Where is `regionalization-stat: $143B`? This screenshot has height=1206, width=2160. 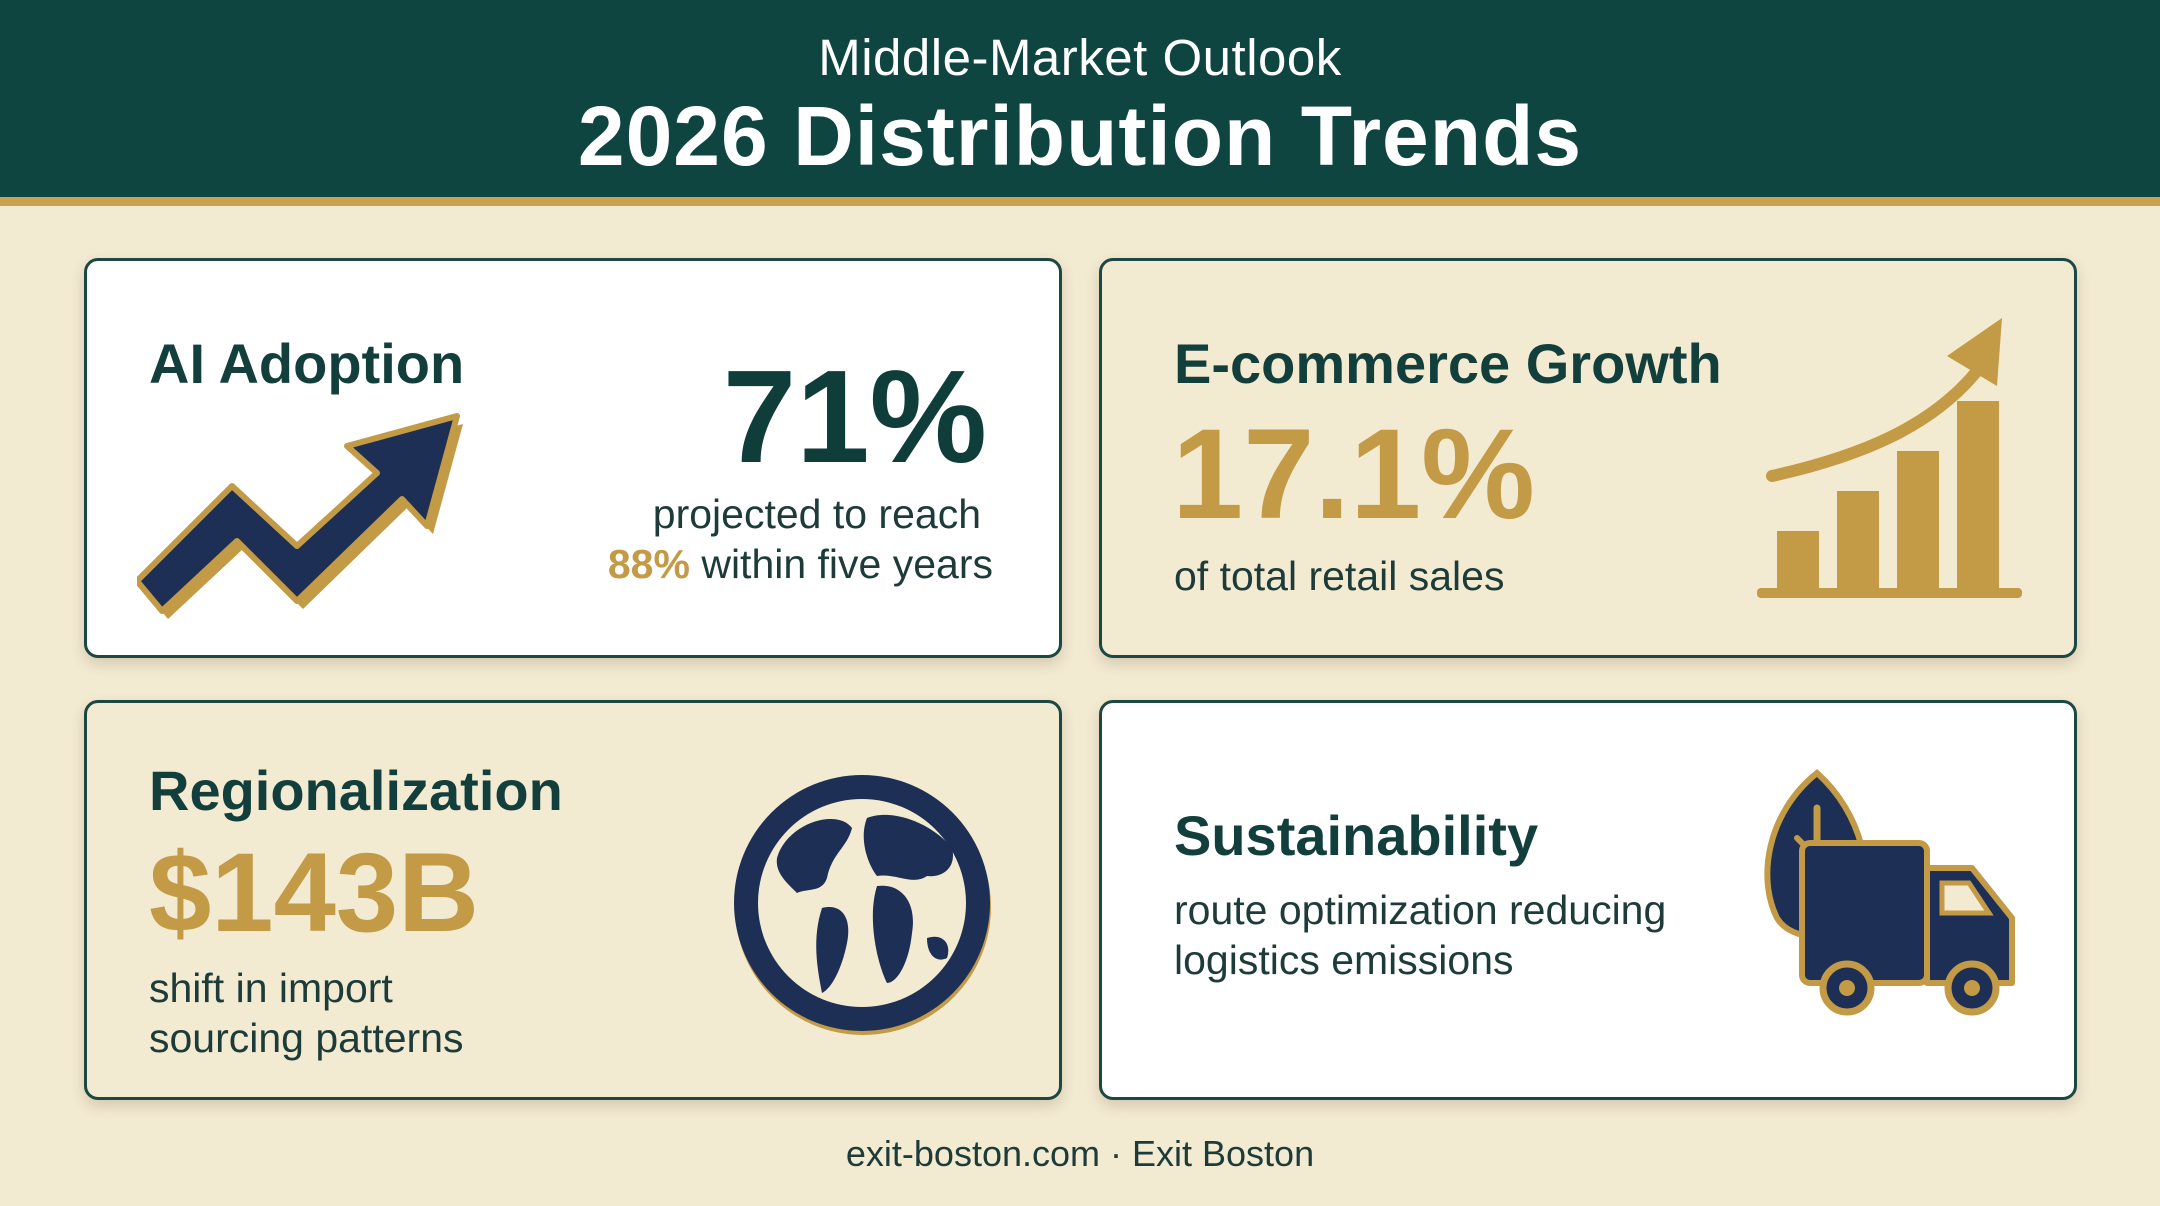 regionalization-stat: $143B is located at coordinates (314, 892).